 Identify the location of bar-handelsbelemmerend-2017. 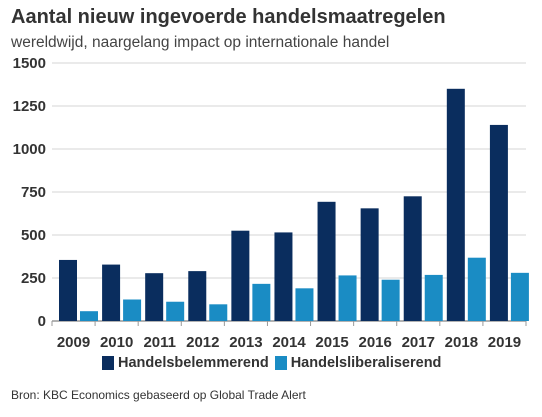
(412, 258).